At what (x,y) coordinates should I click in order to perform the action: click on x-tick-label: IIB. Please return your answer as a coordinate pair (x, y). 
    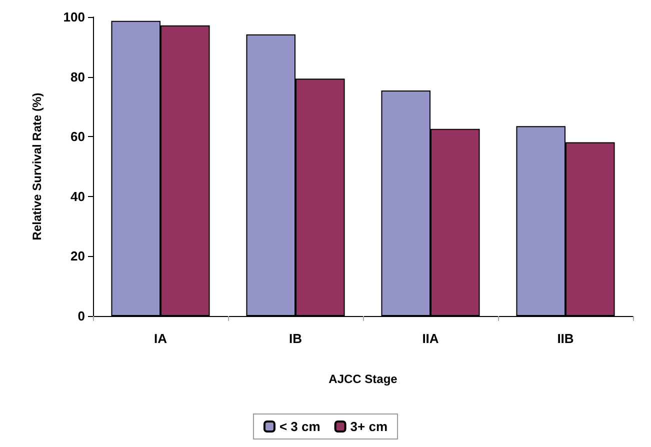
    Looking at the image, I should click on (565, 338).